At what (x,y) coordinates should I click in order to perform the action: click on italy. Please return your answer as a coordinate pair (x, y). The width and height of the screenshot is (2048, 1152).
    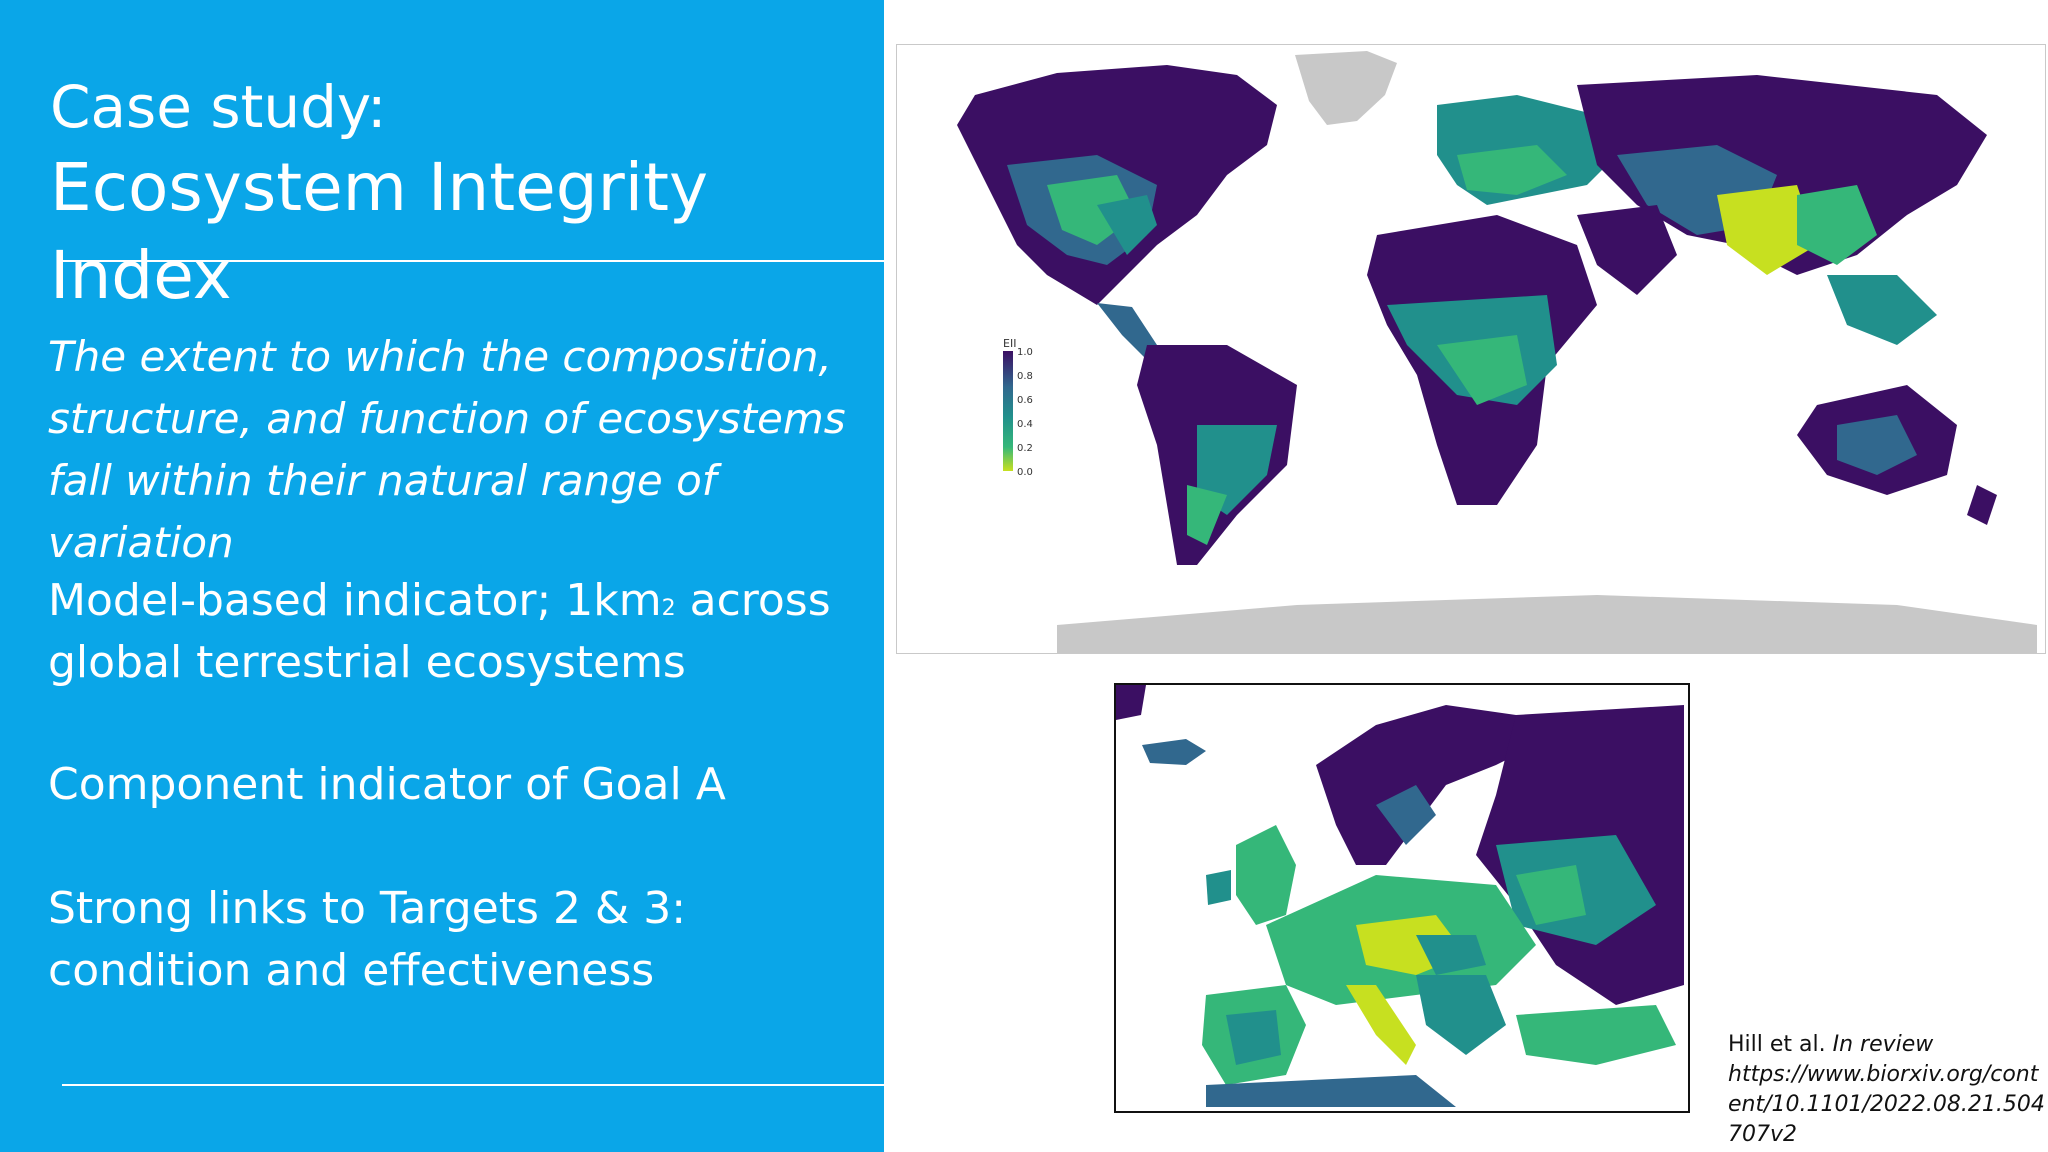
    Looking at the image, I should click on (1381, 1025).